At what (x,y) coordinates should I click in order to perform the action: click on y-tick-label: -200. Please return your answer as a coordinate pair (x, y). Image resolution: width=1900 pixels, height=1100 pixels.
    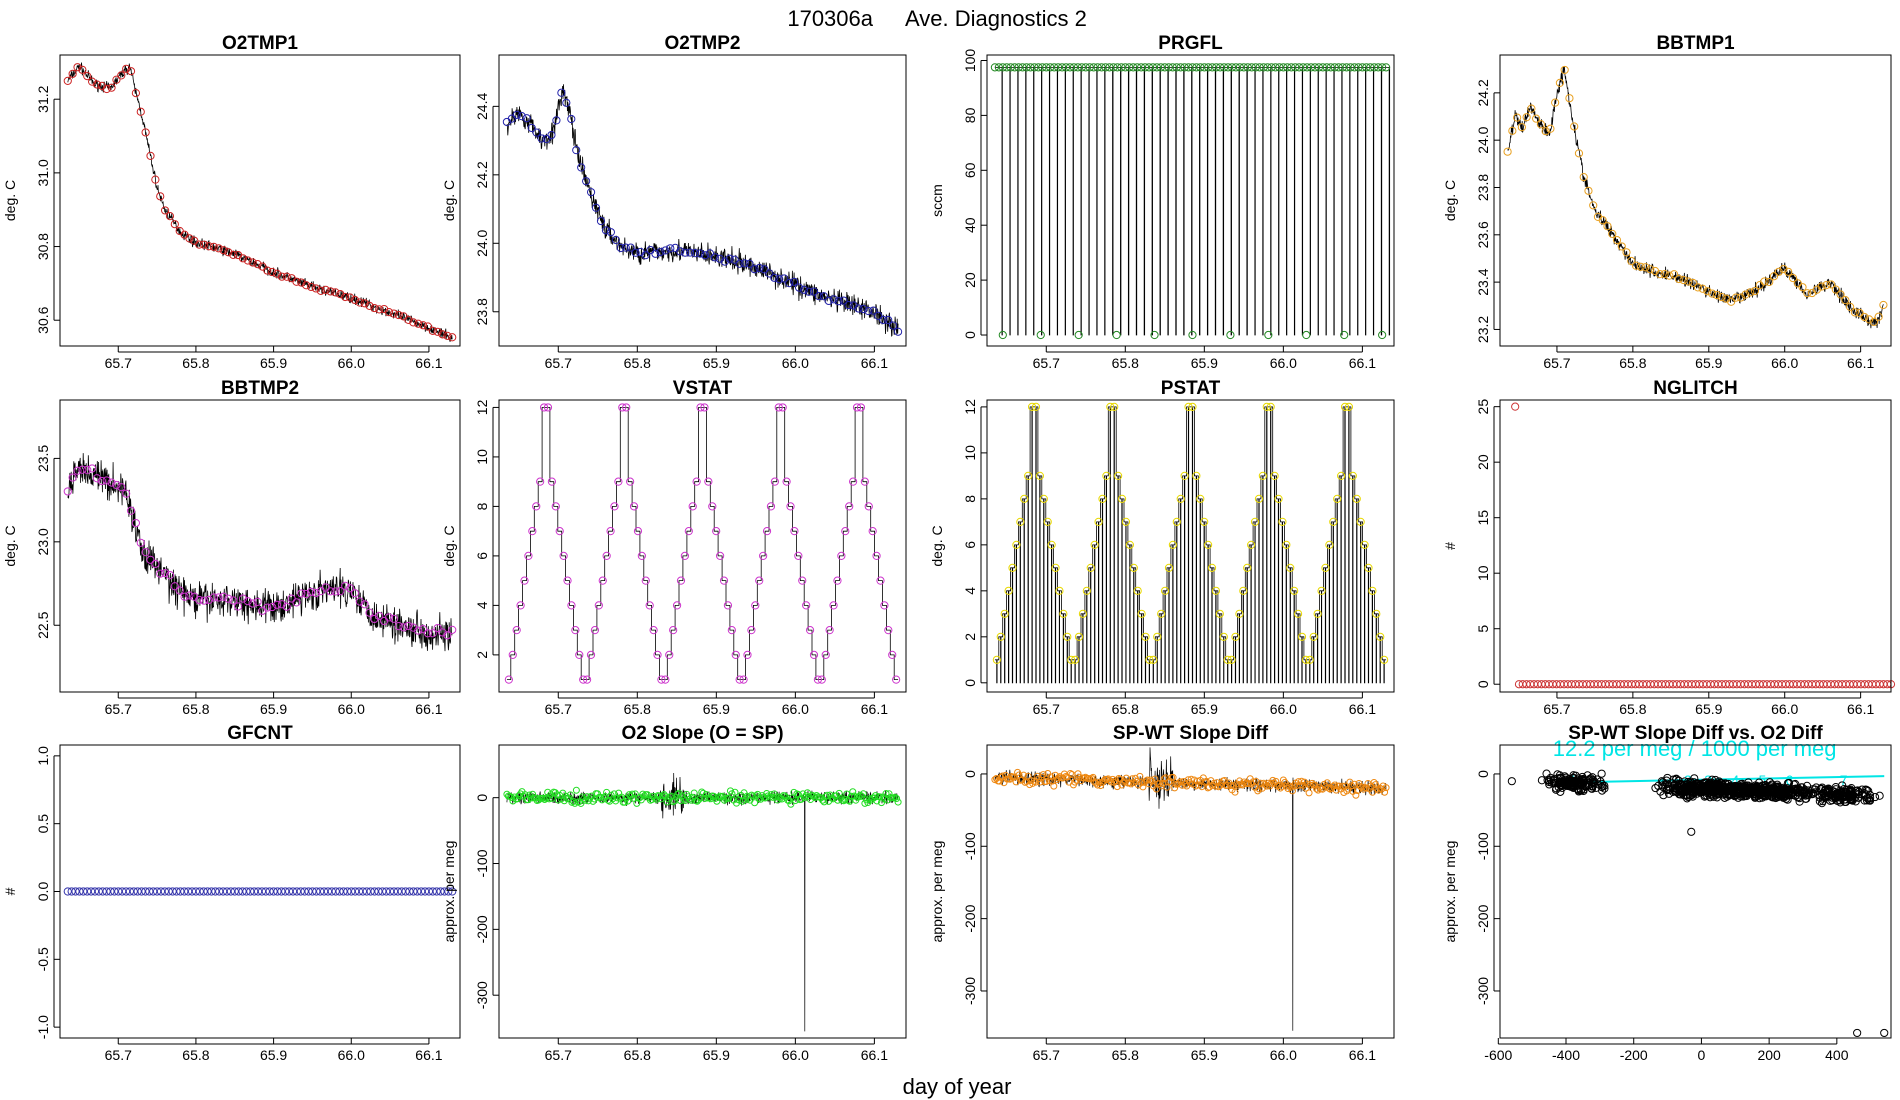
    Looking at the image, I should click on (1483, 918).